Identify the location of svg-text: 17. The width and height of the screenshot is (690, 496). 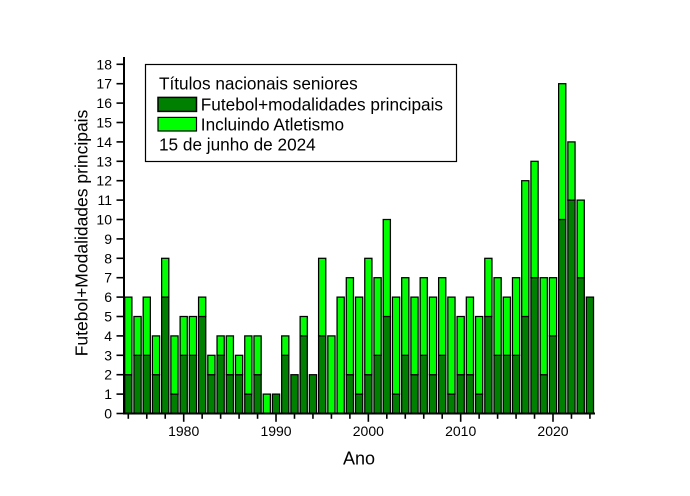
(104, 84).